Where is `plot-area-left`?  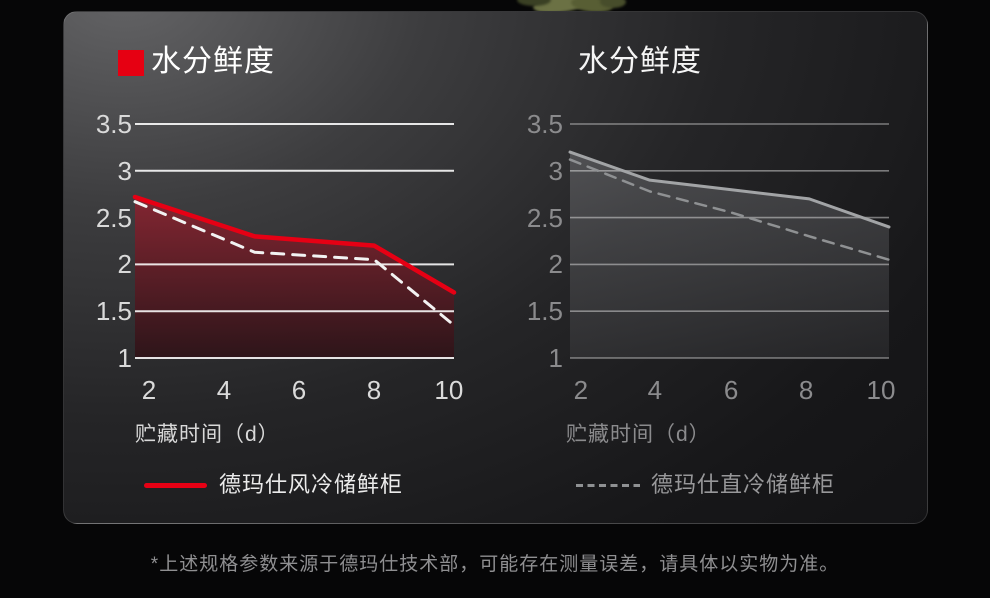
plot-area-left is located at coordinates (294, 241).